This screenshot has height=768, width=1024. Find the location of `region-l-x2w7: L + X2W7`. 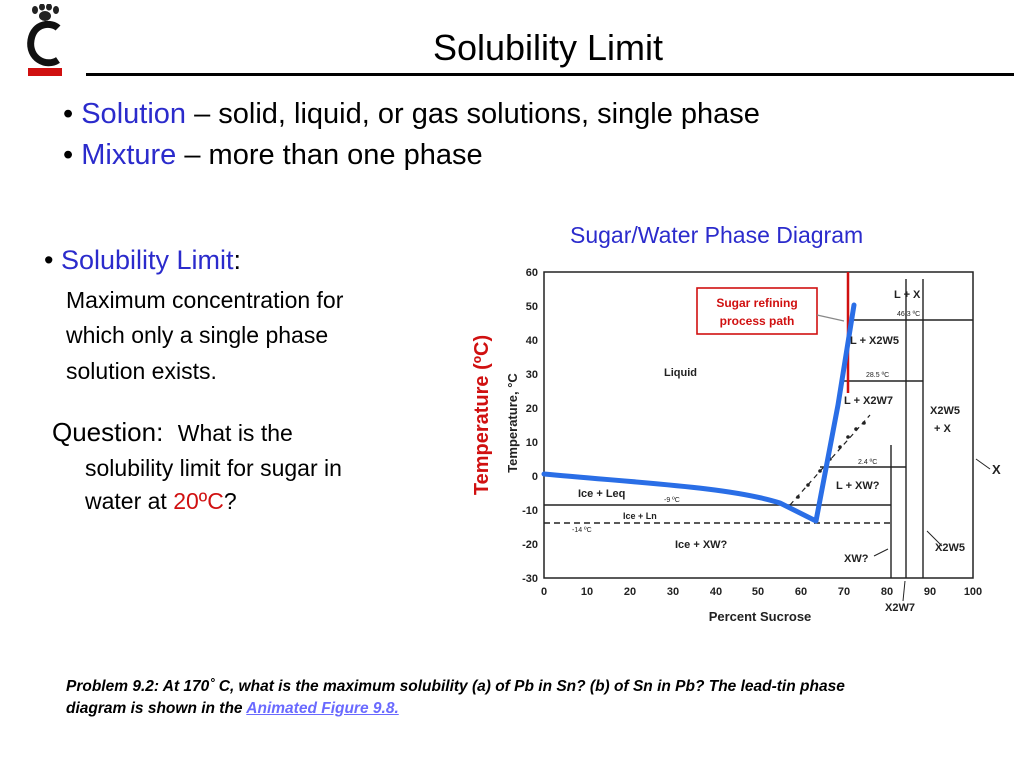

region-l-x2w7: L + X2W7 is located at coordinates (868, 401).